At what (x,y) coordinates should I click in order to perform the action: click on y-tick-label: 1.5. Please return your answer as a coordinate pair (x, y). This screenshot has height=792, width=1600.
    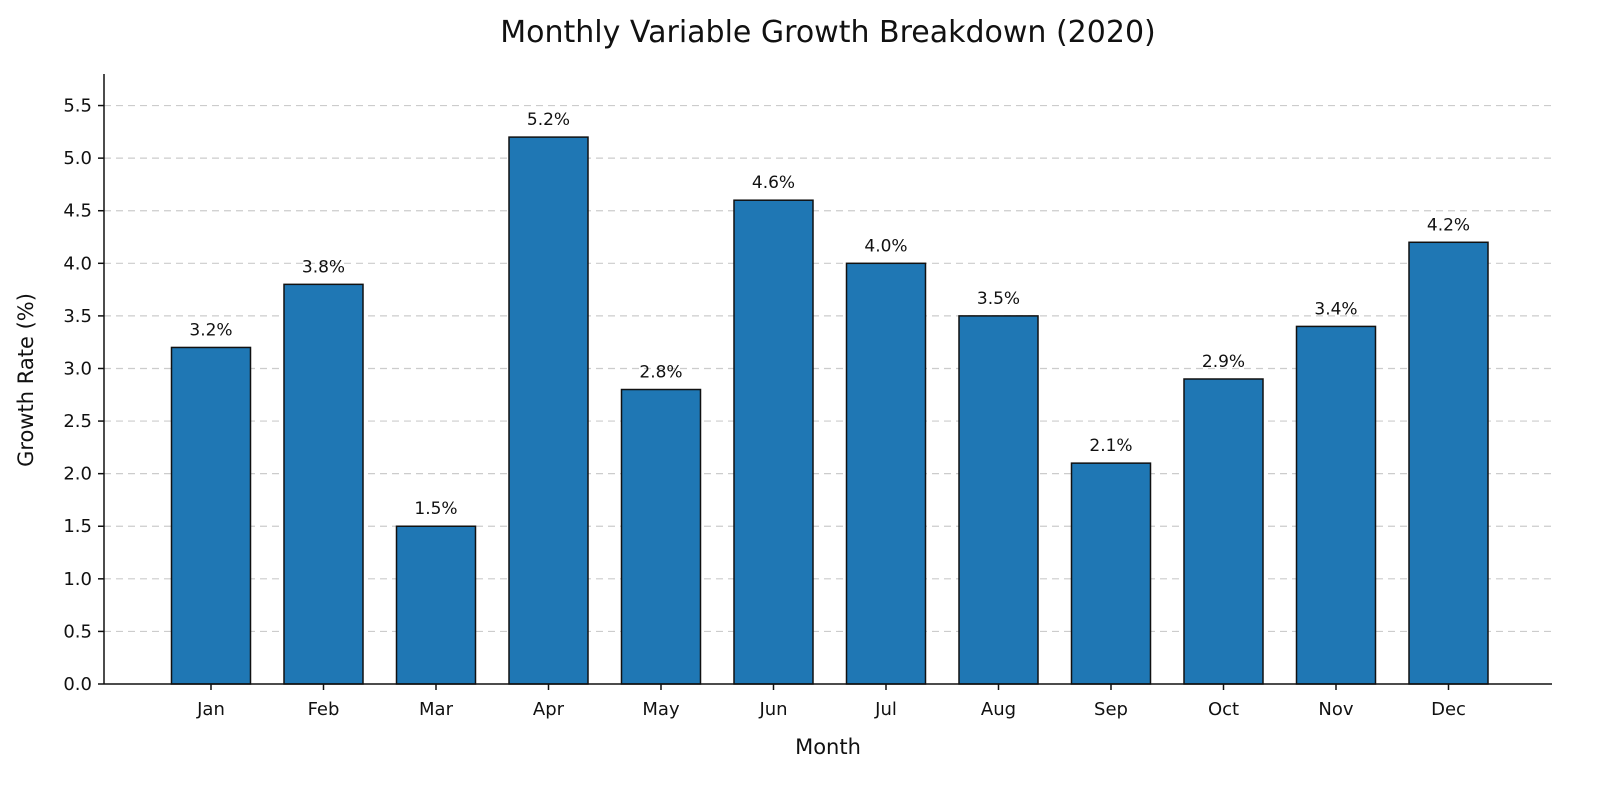
    Looking at the image, I should click on (77, 526).